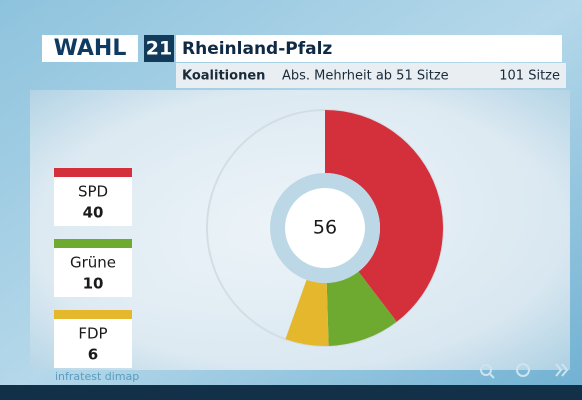 The image size is (582, 400). I want to click on legend-value: 10, so click(93, 284).